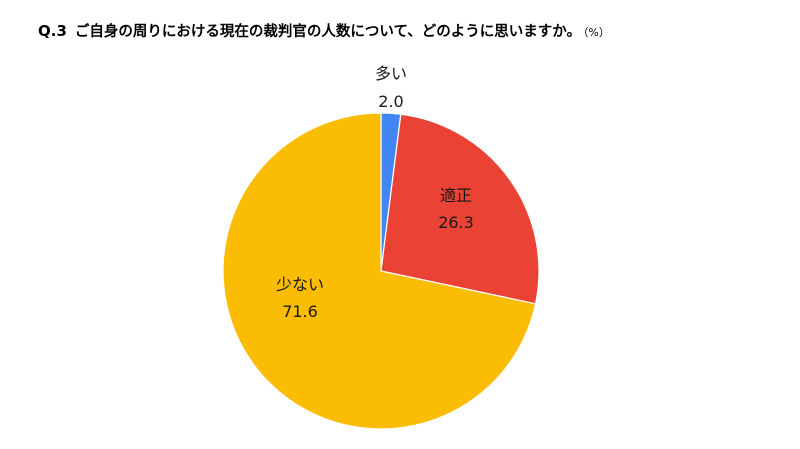 This screenshot has height=449, width=800. Describe the element at coordinates (456, 222) in the screenshot. I see `slice-value-2: 26.3` at that location.